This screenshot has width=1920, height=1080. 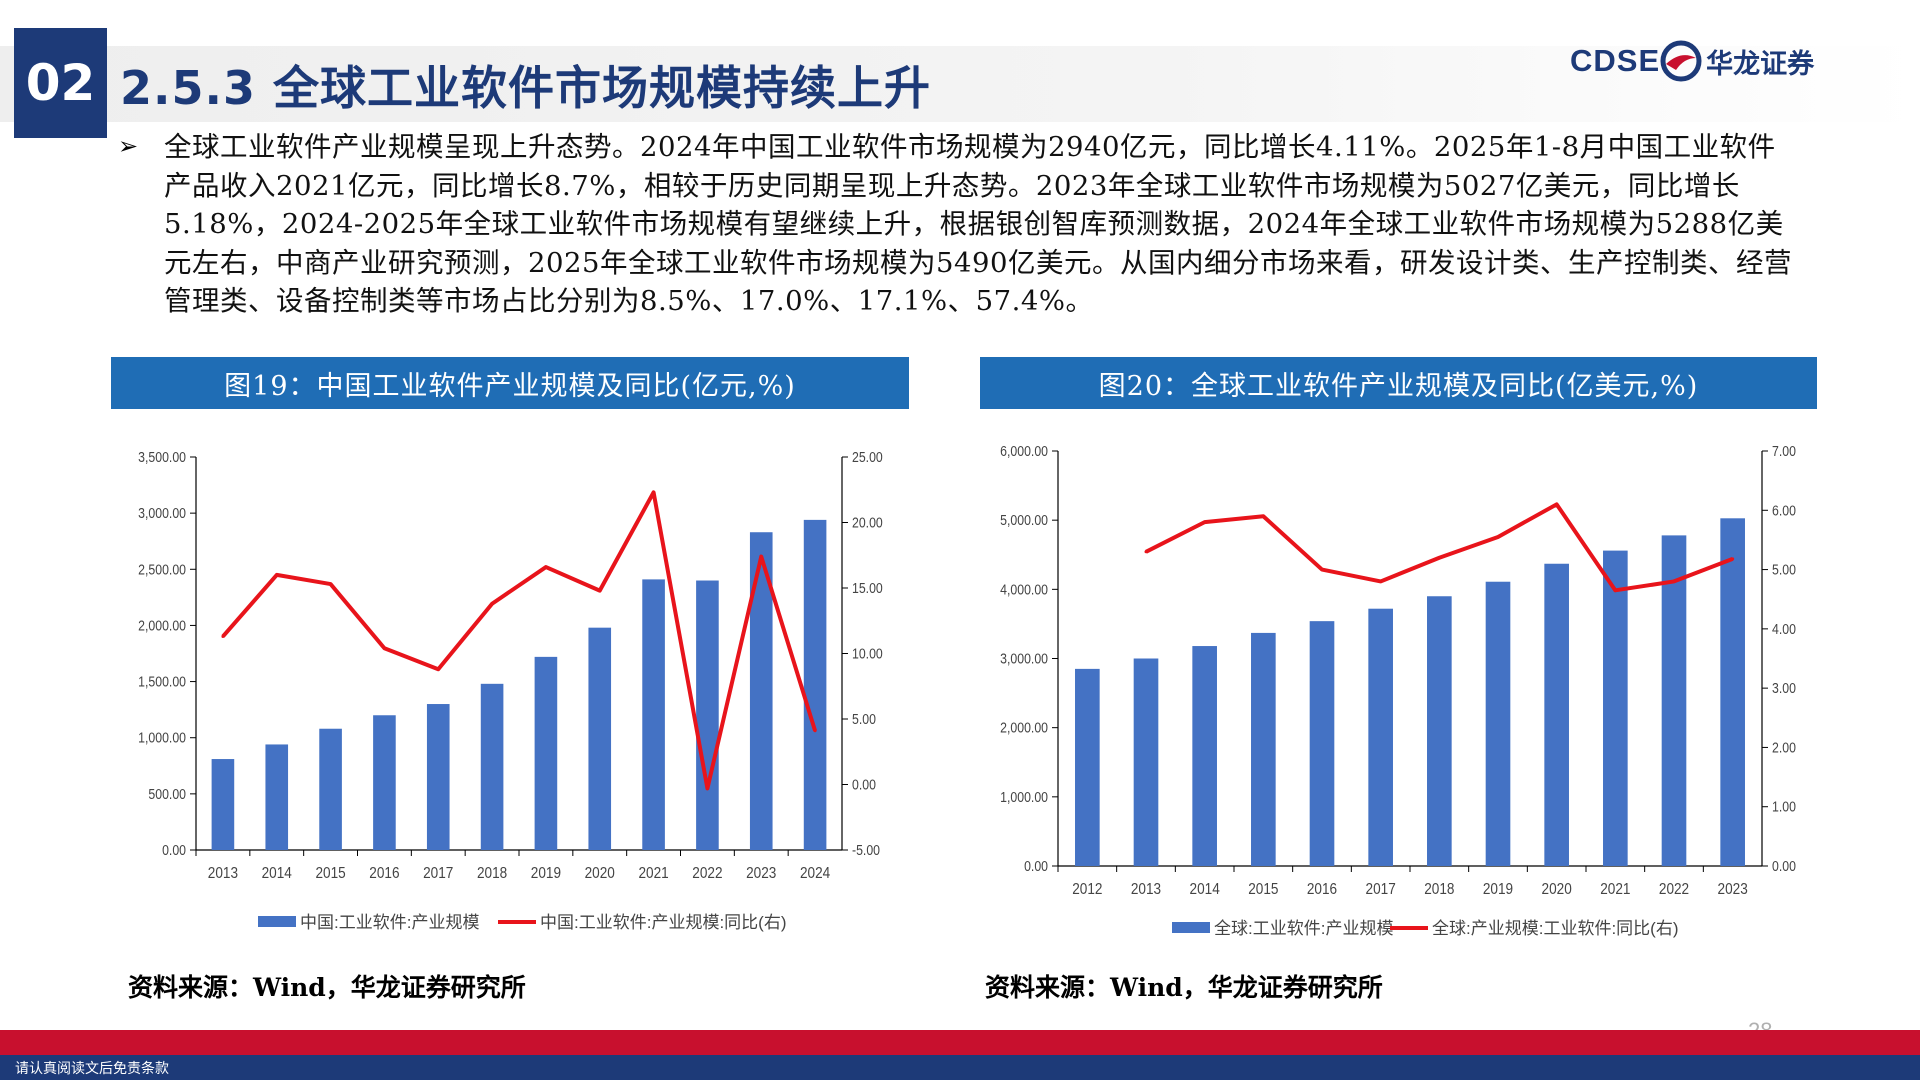 What do you see at coordinates (492, 873) in the screenshot?
I see `x-tick-label: 2018` at bounding box center [492, 873].